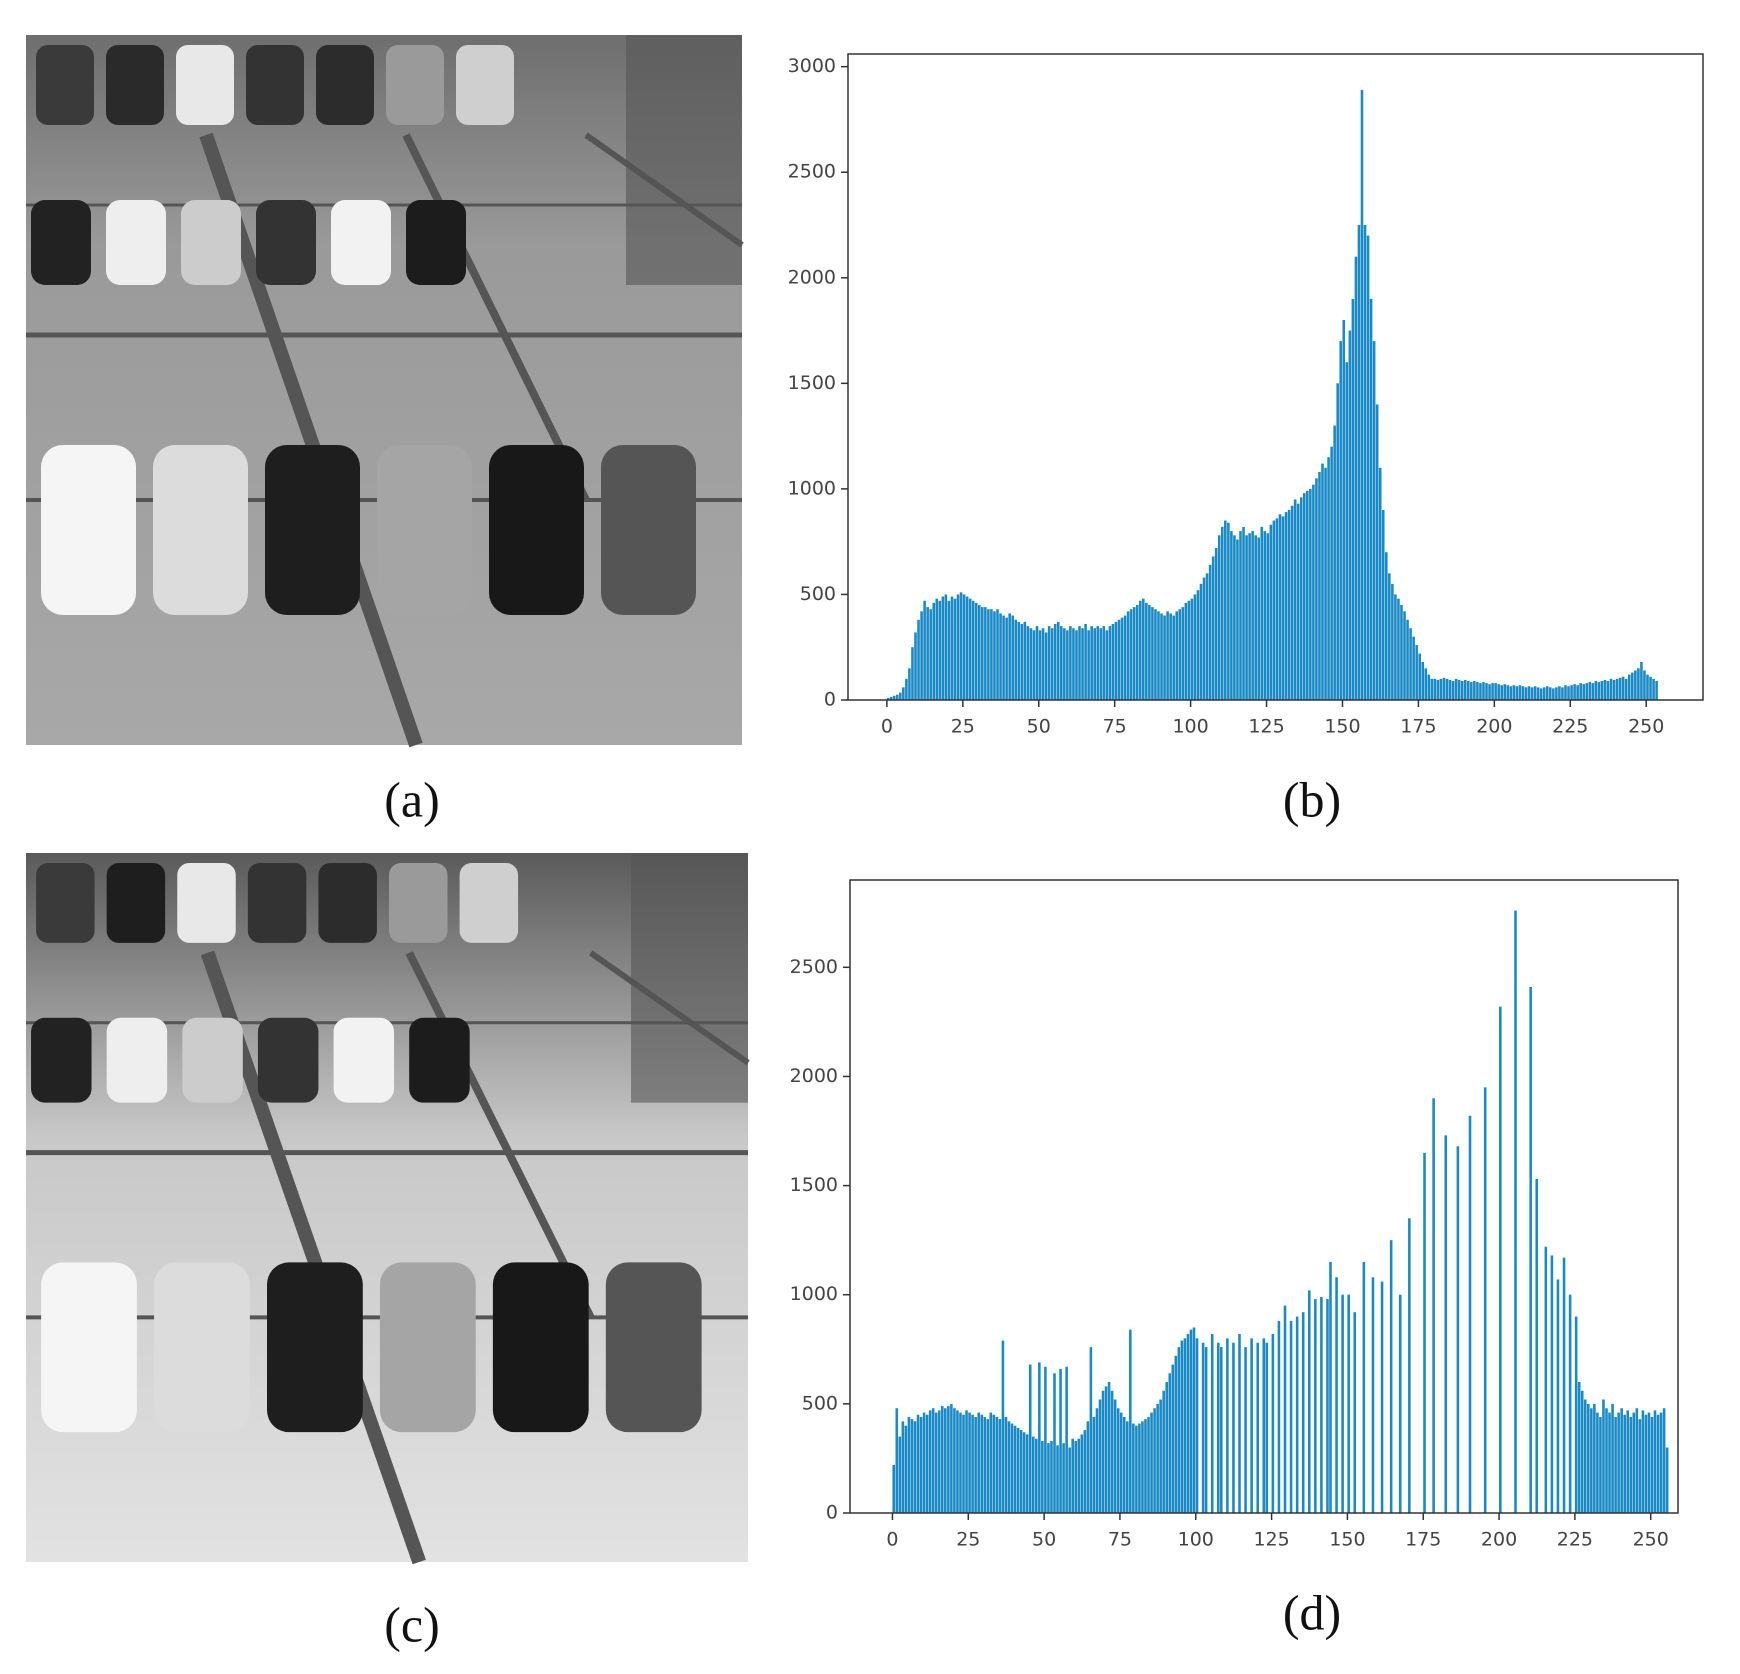  What do you see at coordinates (832, 1513) in the screenshot?
I see `y-tick-label: 0` at bounding box center [832, 1513].